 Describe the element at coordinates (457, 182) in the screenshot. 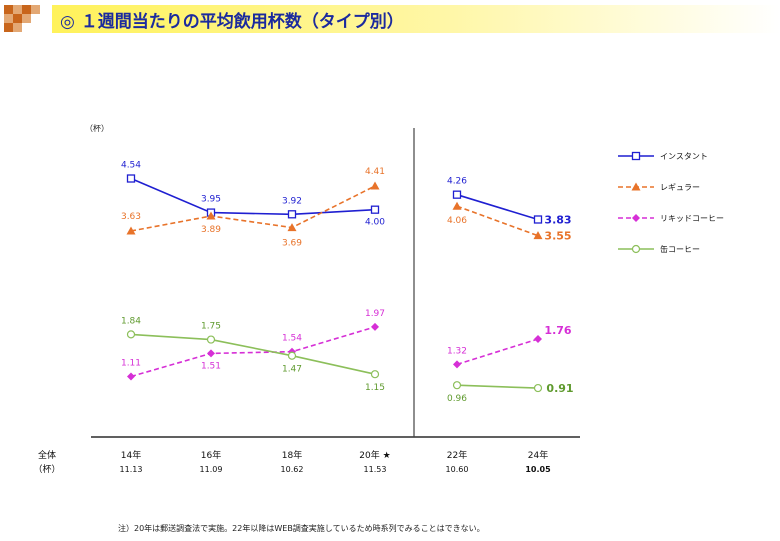

I see `data-label: 4.26` at that location.